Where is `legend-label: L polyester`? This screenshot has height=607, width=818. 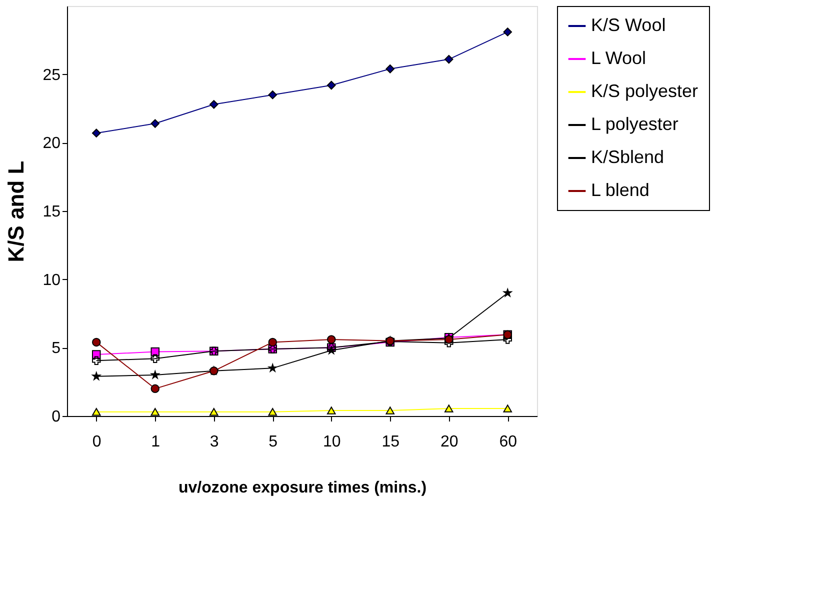
legend-label: L polyester is located at coordinates (634, 124).